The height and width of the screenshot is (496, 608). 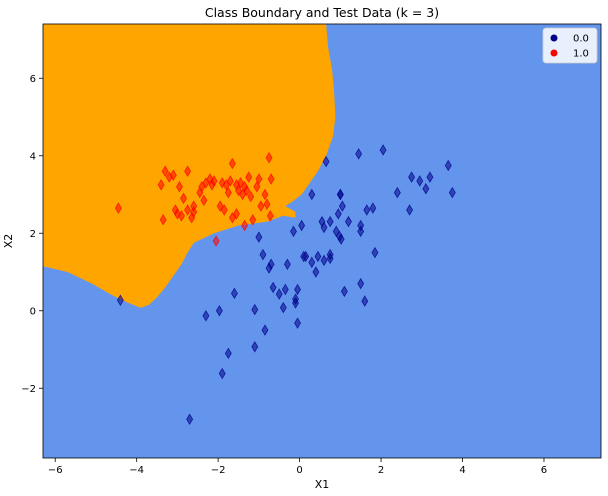 I want to click on x-tick-label: 6, so click(x=544, y=470).